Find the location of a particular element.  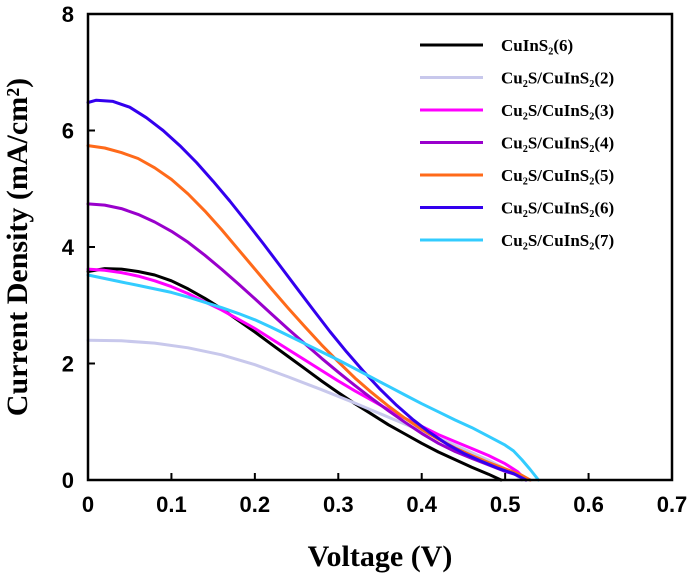

x-tick-label: 0.7 is located at coordinates (672, 504).